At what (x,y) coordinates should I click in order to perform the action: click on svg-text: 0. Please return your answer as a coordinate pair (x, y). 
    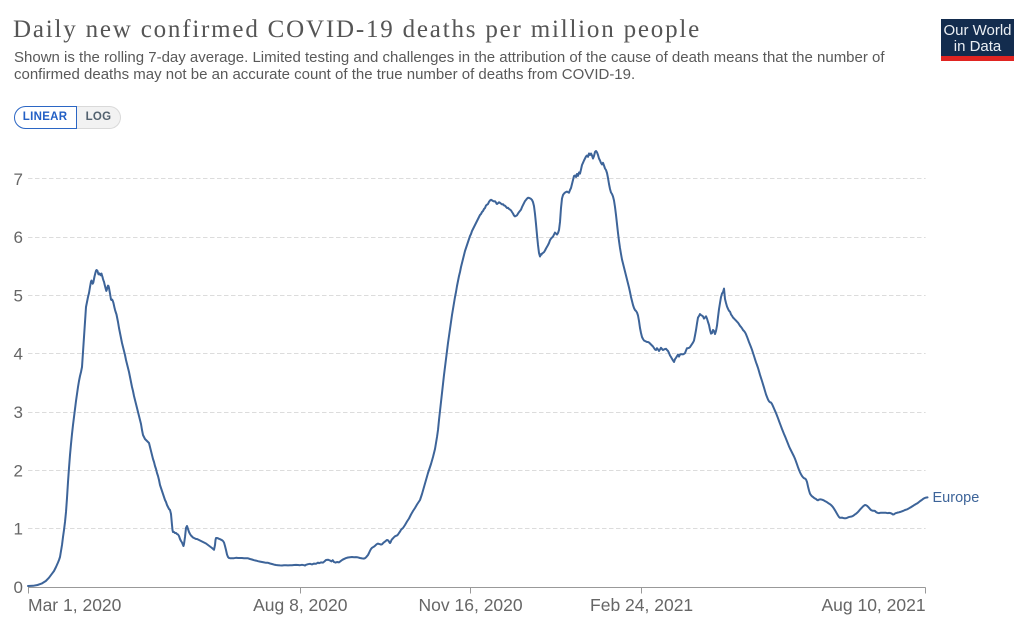
    Looking at the image, I should click on (18, 587).